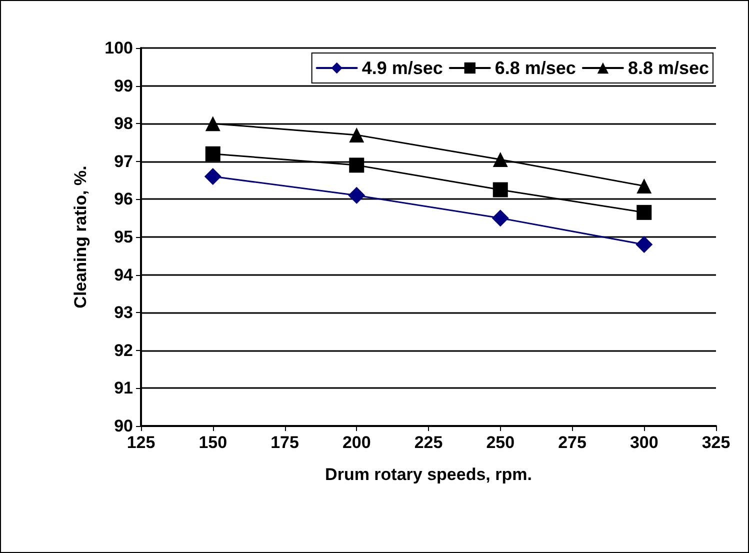  Describe the element at coordinates (535, 68) in the screenshot. I see `legend-label: 6.8 m/sec` at that location.